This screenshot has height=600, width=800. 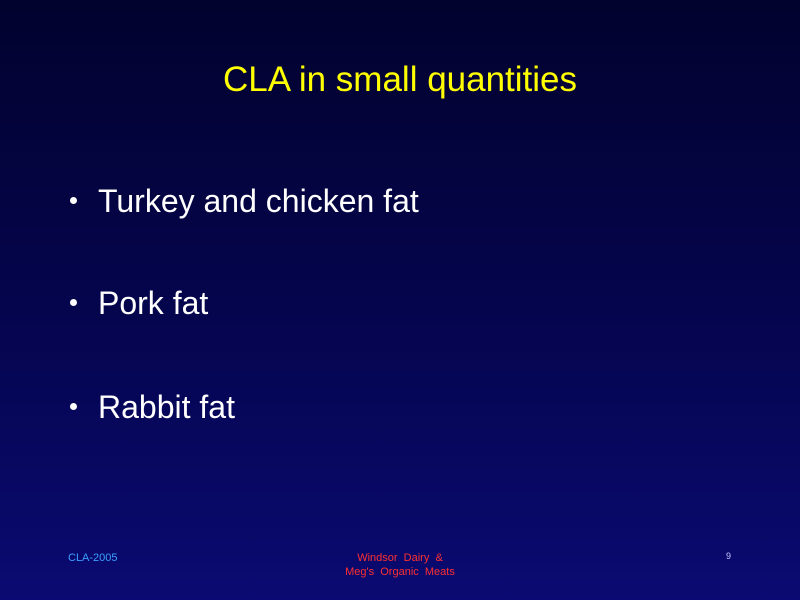 What do you see at coordinates (400, 558) in the screenshot?
I see `footer-center: Windsor Dairy &` at bounding box center [400, 558].